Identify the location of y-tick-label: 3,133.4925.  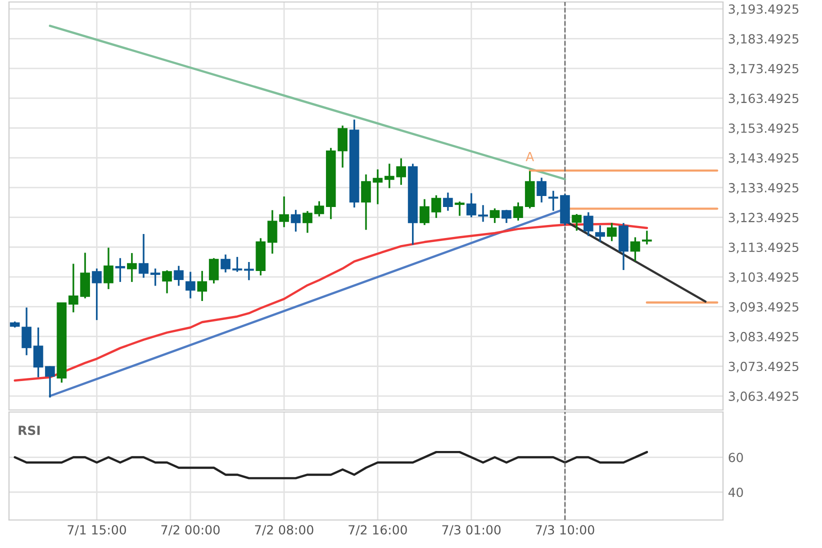
(763, 188).